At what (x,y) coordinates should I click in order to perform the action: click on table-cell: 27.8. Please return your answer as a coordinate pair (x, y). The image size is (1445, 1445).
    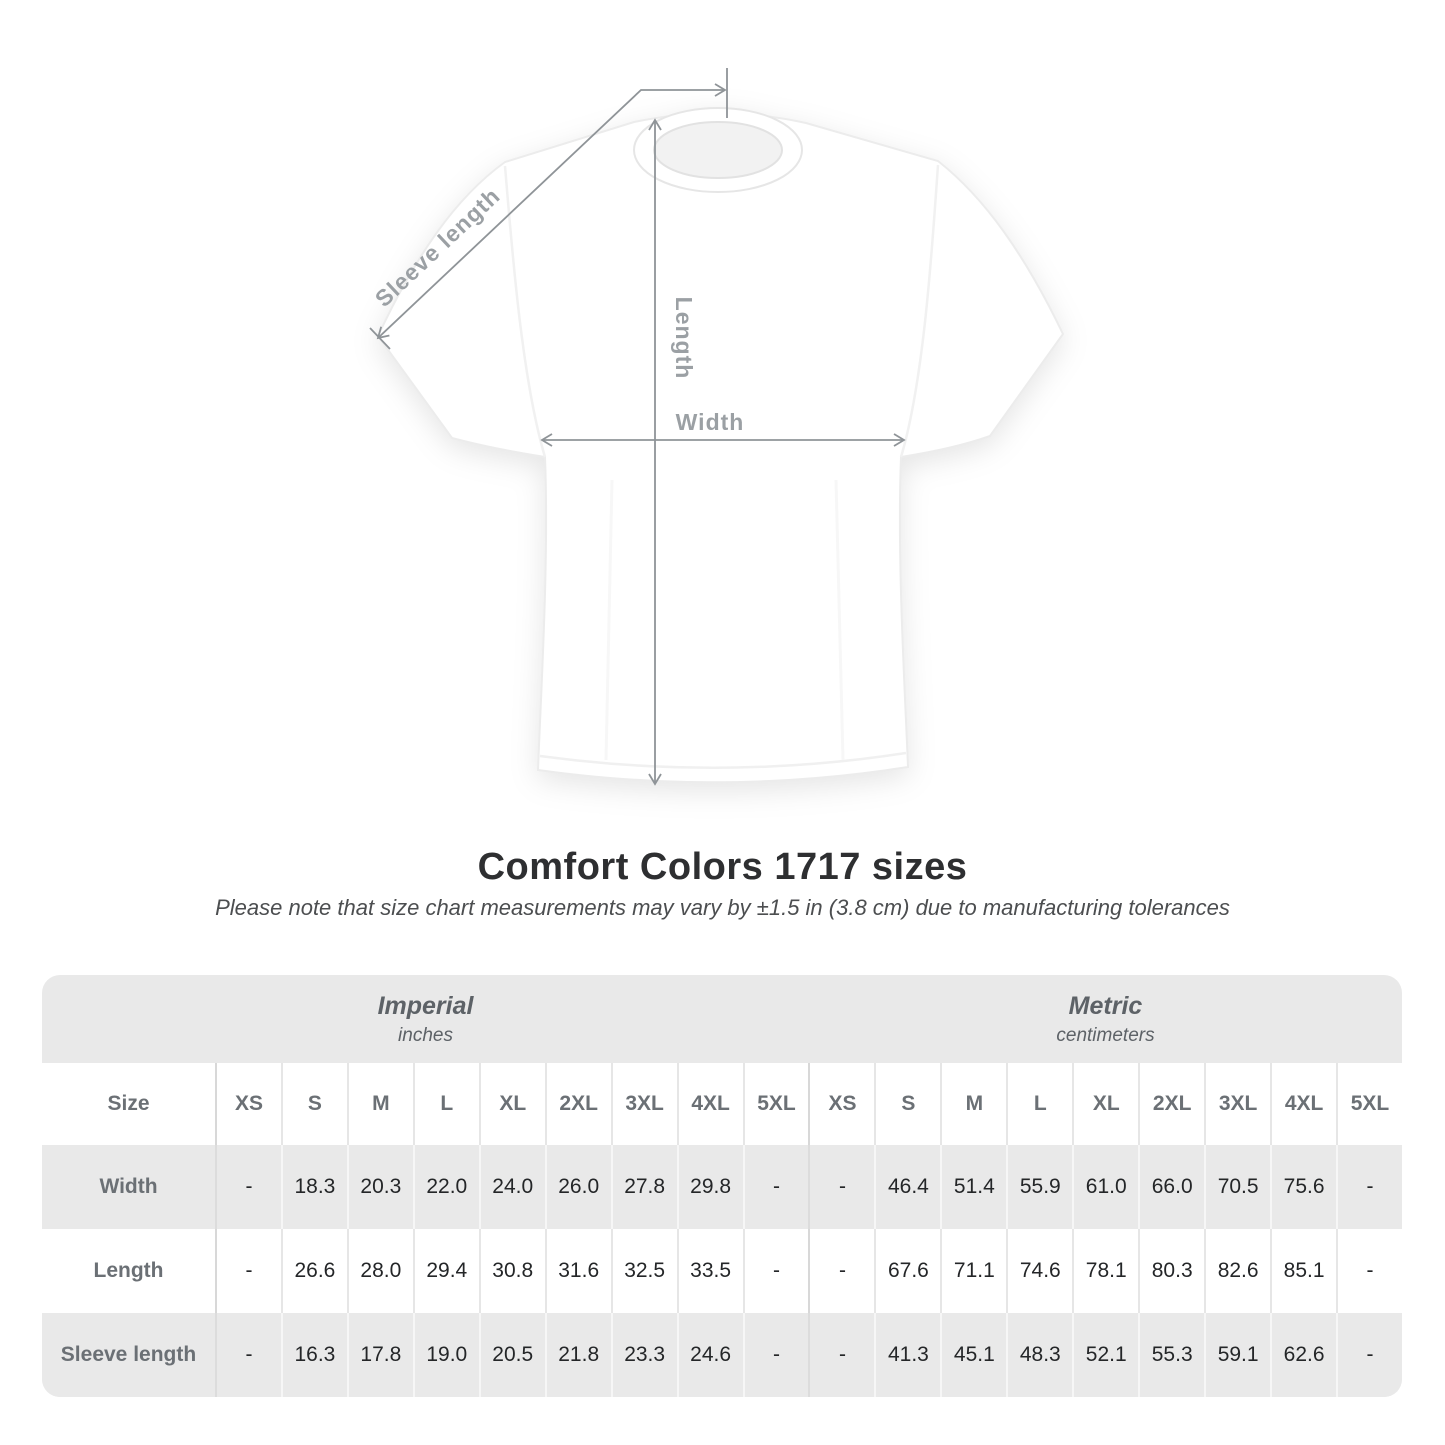
    Looking at the image, I should click on (643, 1187).